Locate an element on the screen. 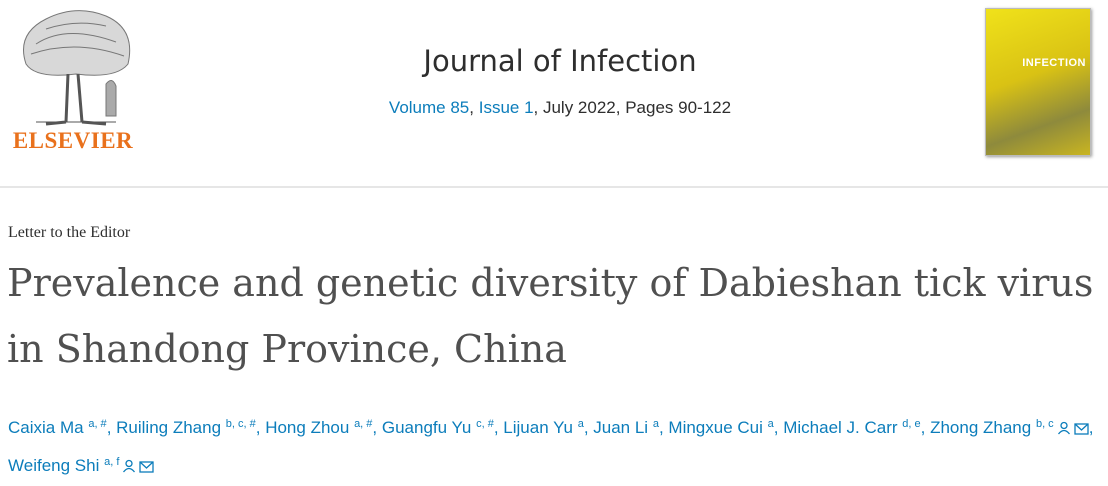 The image size is (1108, 486). affiliation: b, c is located at coordinates (1044, 424).